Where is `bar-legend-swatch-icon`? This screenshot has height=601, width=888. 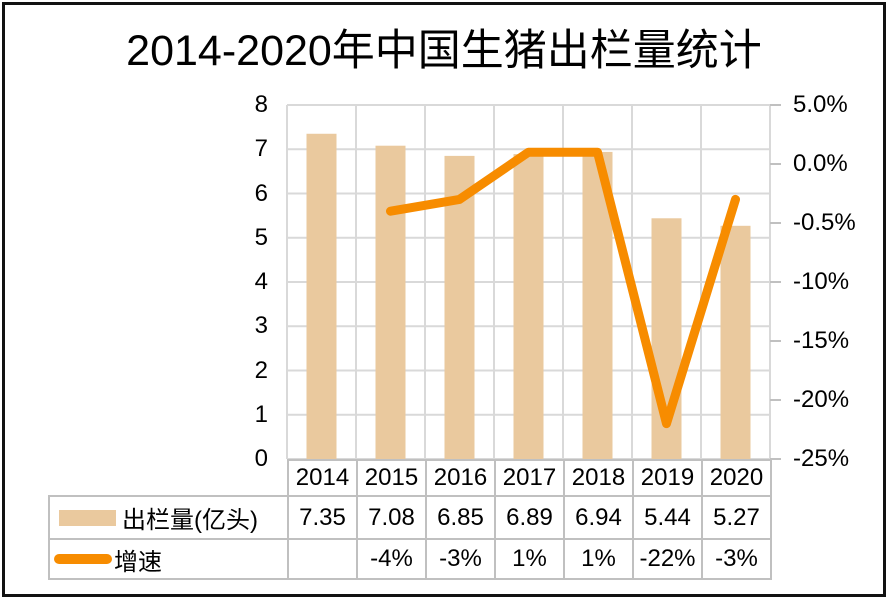 bar-legend-swatch-icon is located at coordinates (87, 517).